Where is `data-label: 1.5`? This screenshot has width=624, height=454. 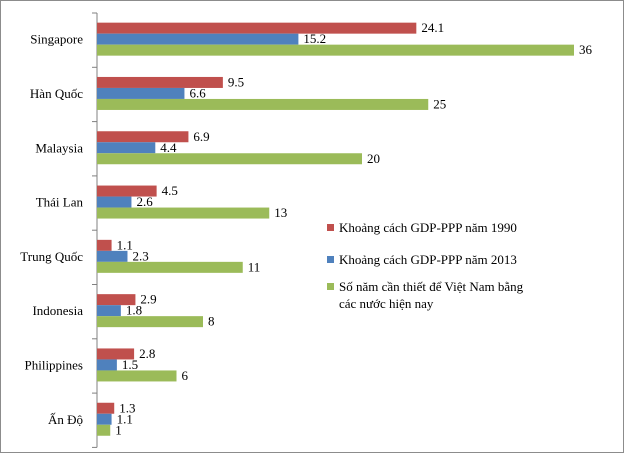
data-label: 1.5 is located at coordinates (130, 364).